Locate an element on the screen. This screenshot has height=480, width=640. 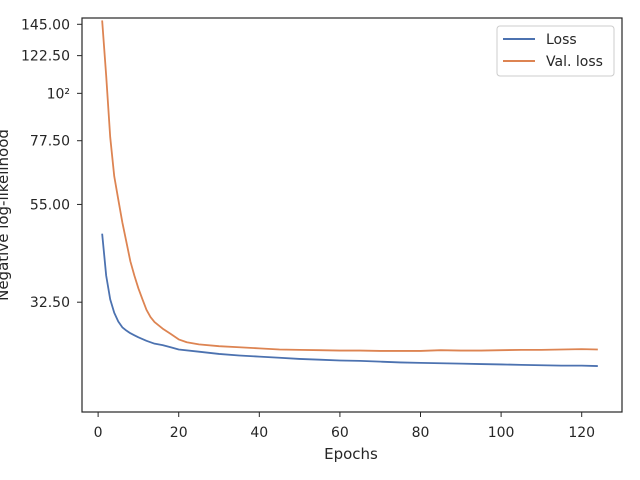
x-tick-label: 20 is located at coordinates (179, 433).